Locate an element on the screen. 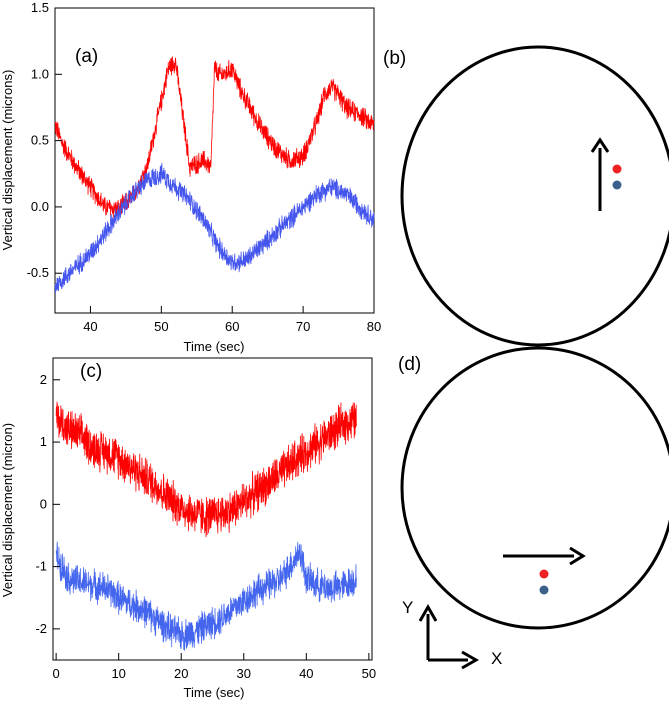 Image resolution: width=669 pixels, height=707 pixels. chart-c-yticks: -2 -1 0 1 2 is located at coordinates (47, 504).